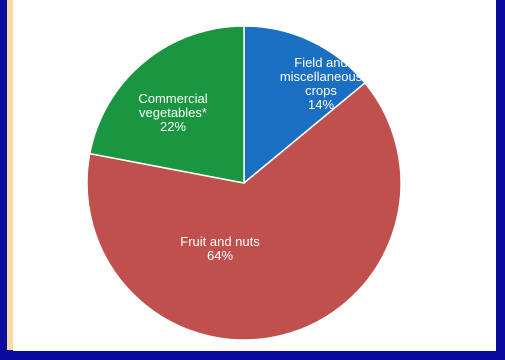 The height and width of the screenshot is (360, 505). What do you see at coordinates (321, 76) in the screenshot?
I see `slice-name-label: miscellaneous` at bounding box center [321, 76].